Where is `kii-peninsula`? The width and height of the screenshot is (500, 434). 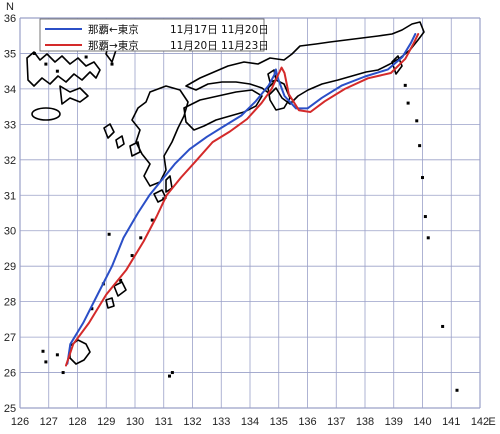
kii-peninsula is located at coordinates (279, 95).